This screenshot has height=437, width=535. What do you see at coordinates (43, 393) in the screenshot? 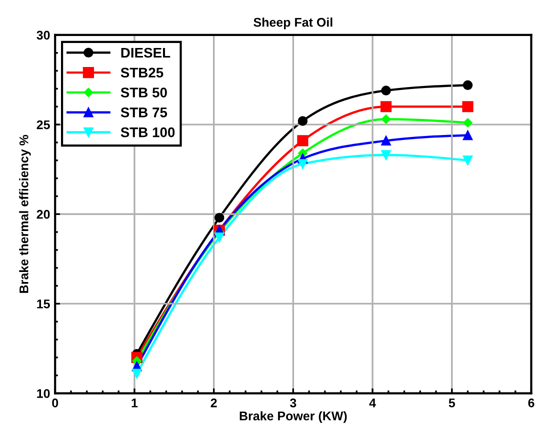
I see `y-tick-label: 10` at bounding box center [43, 393].